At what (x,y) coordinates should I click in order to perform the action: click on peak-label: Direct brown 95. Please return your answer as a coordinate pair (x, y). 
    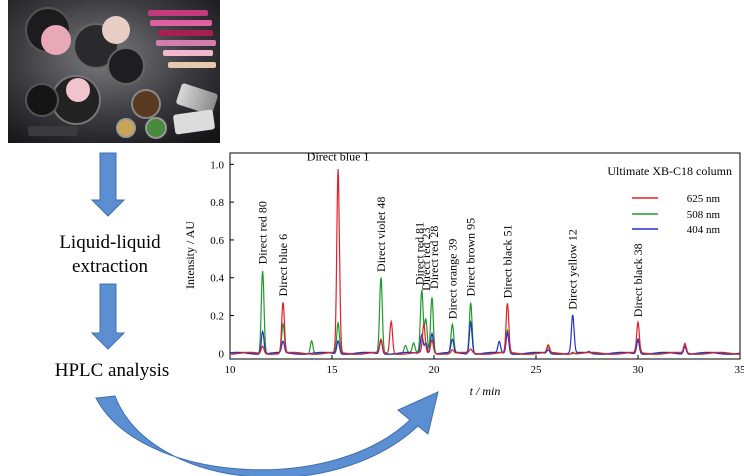
    Looking at the image, I should click on (471, 257).